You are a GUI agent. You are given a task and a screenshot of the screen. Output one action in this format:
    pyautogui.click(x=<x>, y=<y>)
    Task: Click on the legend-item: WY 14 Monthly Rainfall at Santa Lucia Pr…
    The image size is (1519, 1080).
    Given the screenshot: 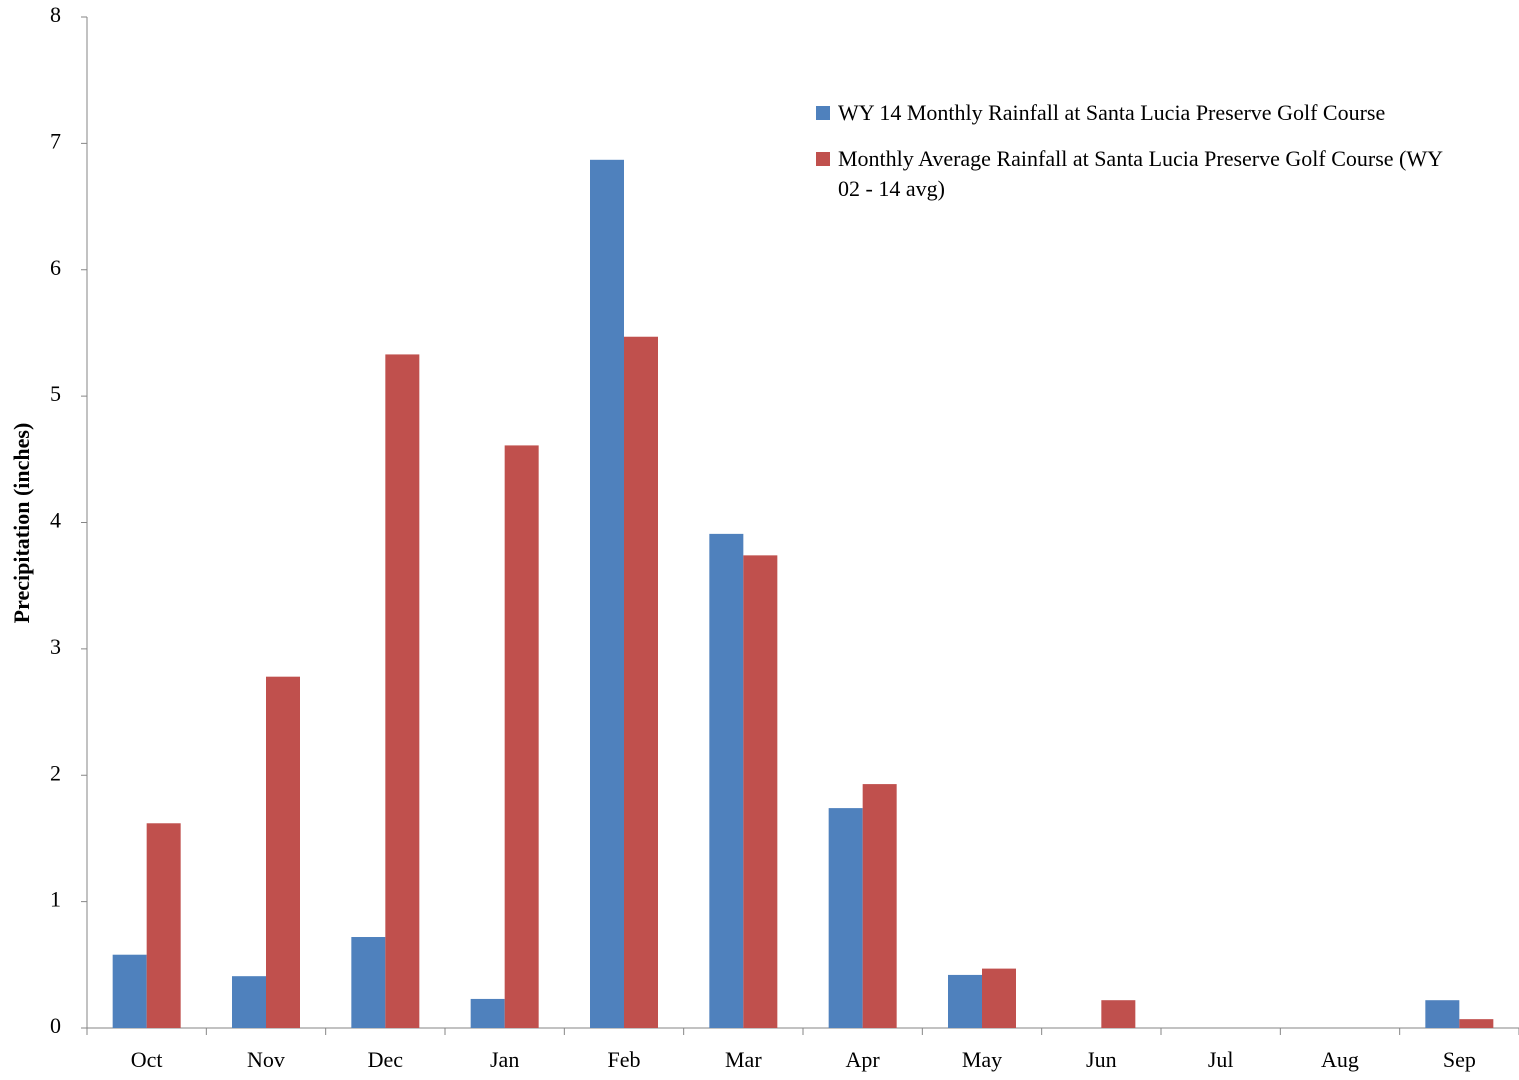 What is the action you would take?
    pyautogui.click(x=1136, y=113)
    